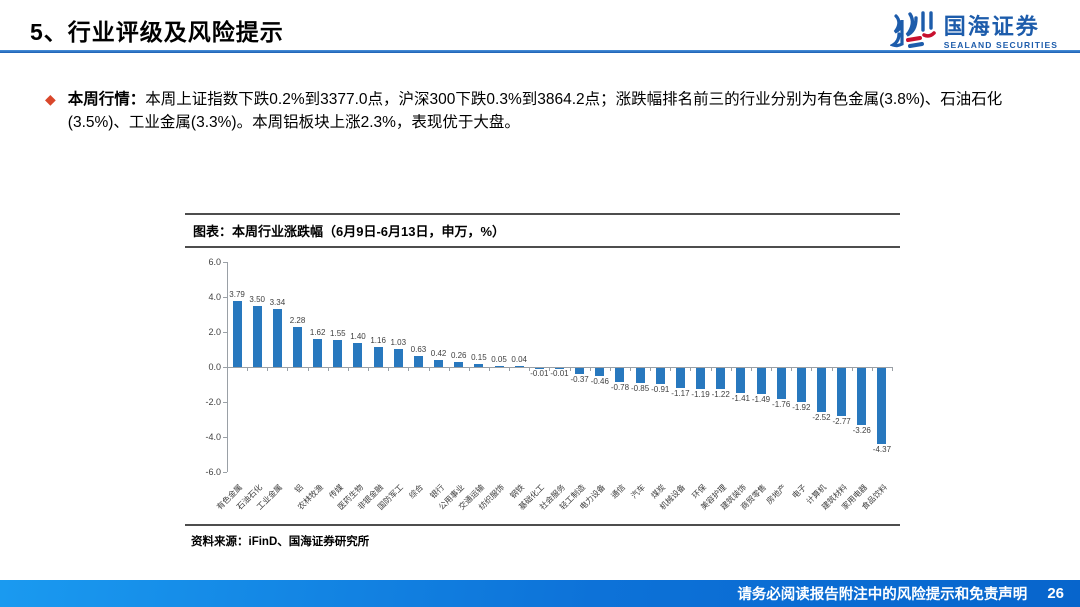  Describe the element at coordinates (317, 332) in the screenshot. I see `bar-value-label: 1.62` at that location.